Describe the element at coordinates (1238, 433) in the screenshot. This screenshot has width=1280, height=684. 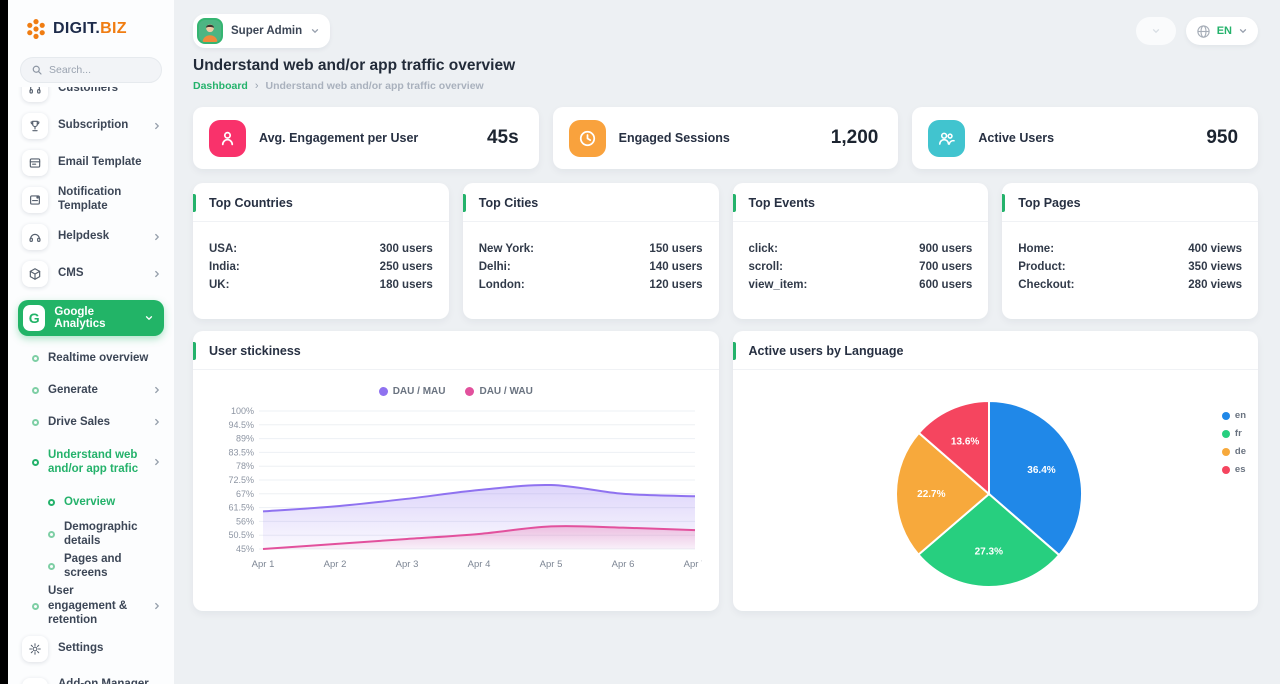
I see `legend-label: fr` at that location.